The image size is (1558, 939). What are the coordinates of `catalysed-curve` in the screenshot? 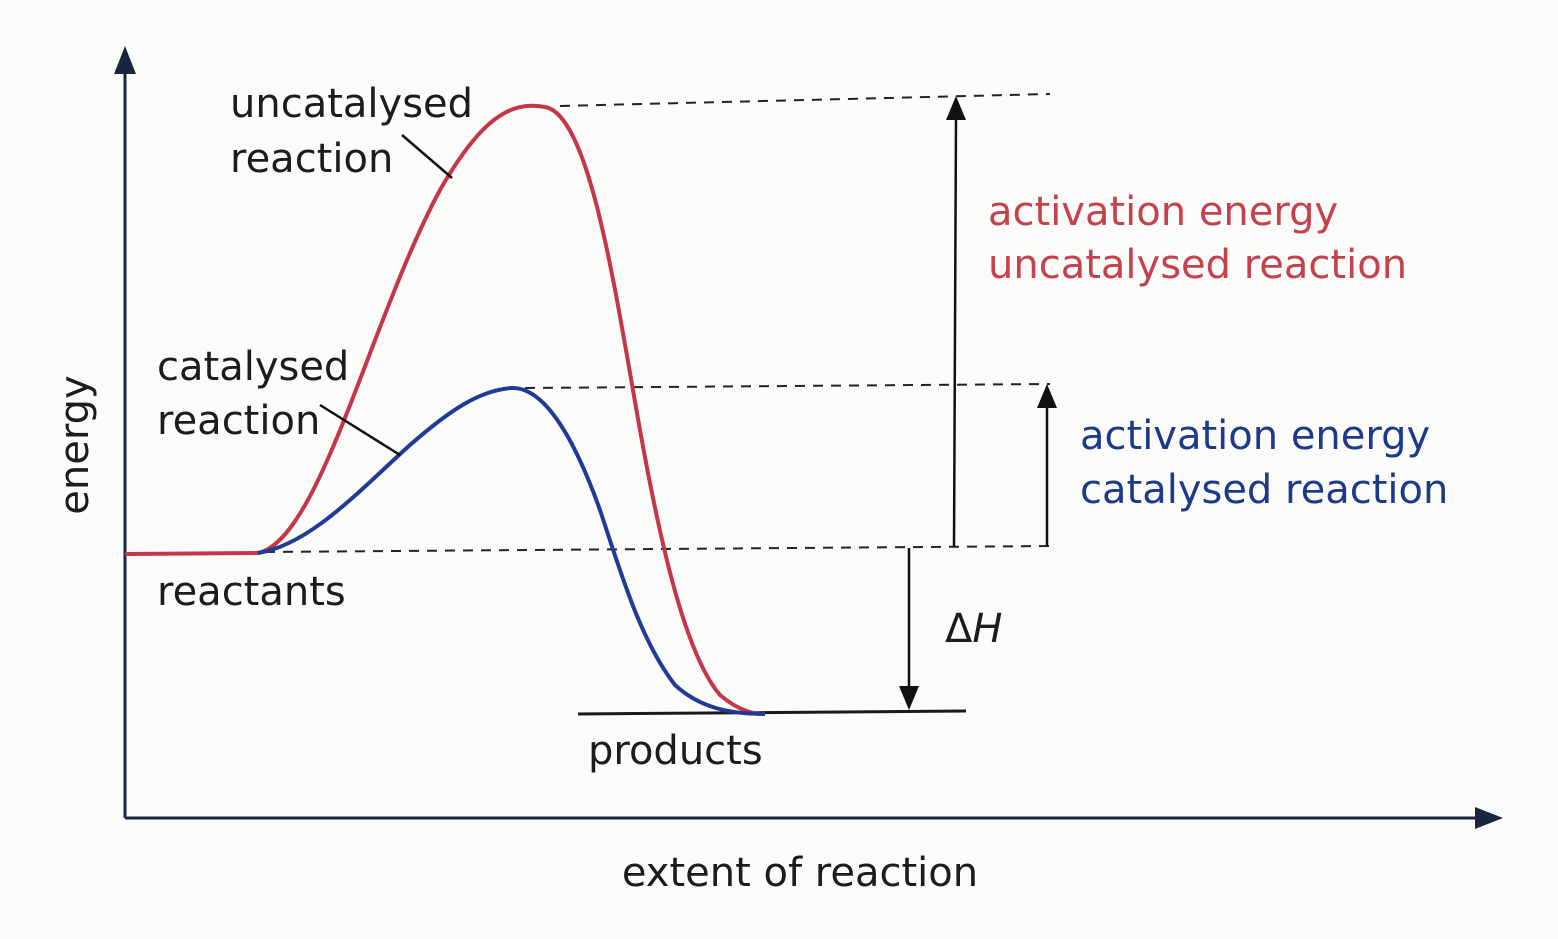 It's located at (511, 550).